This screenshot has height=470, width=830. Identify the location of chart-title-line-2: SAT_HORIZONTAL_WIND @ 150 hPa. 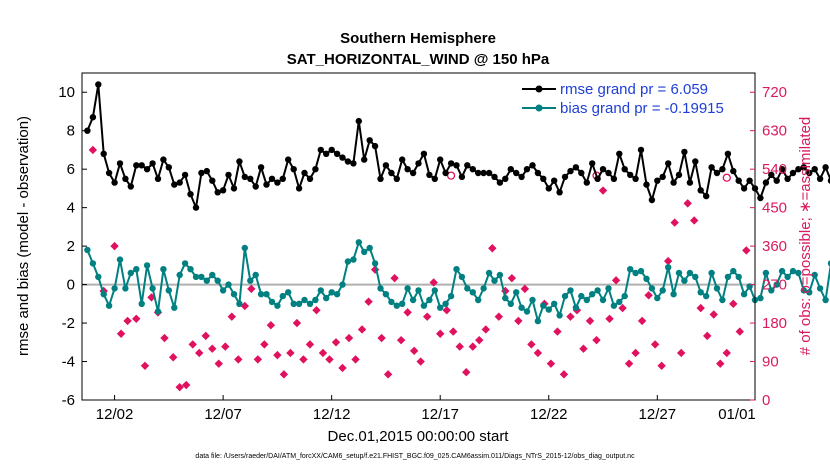
(418, 59).